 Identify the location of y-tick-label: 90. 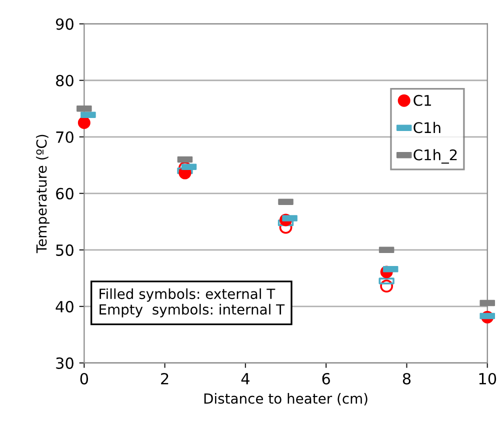
(65, 24).